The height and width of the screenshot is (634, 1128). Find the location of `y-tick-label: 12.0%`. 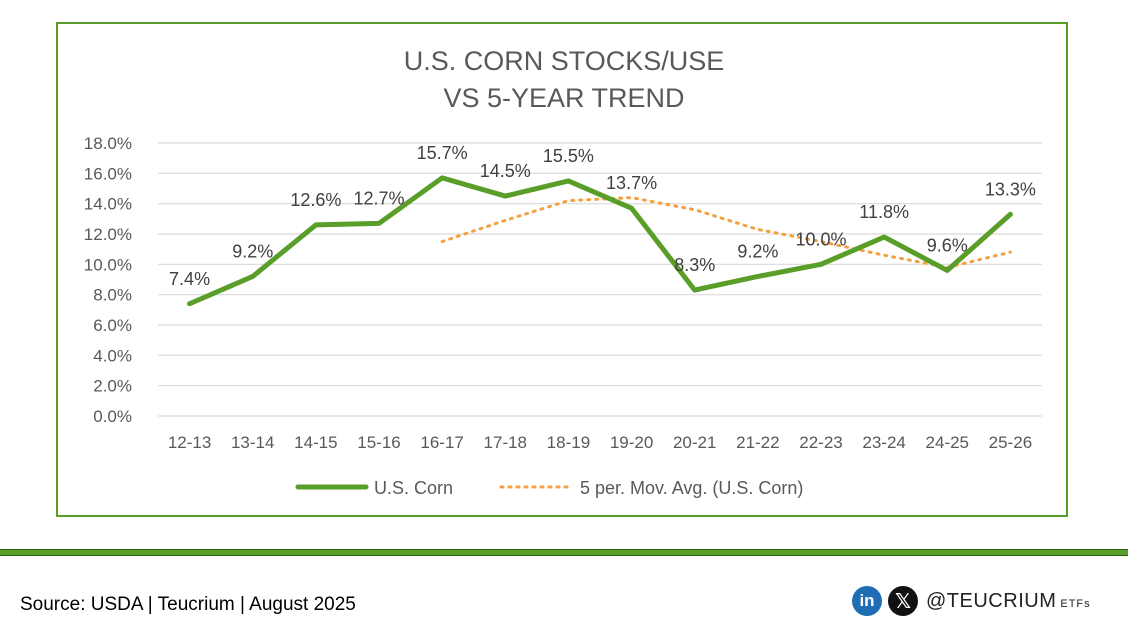

y-tick-label: 12.0% is located at coordinates (108, 234).